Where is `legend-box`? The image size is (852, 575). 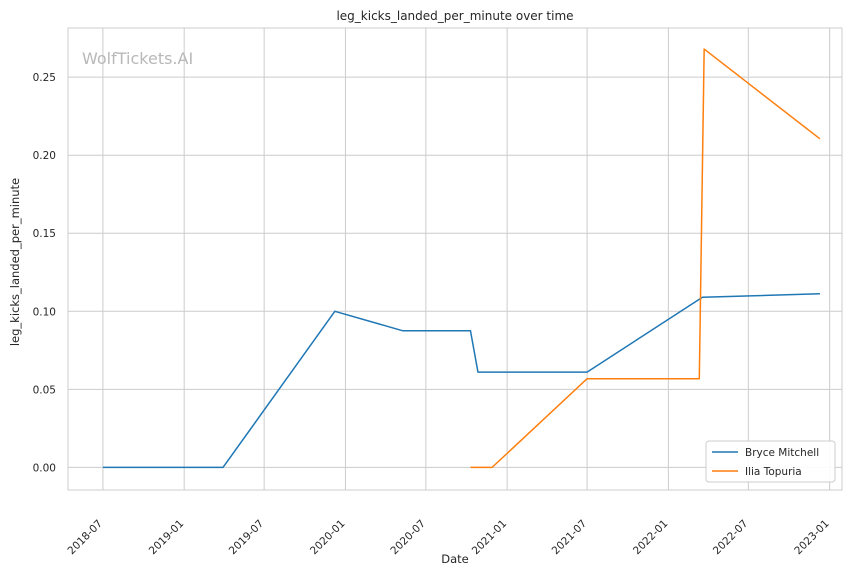
legend-box is located at coordinates (770, 461).